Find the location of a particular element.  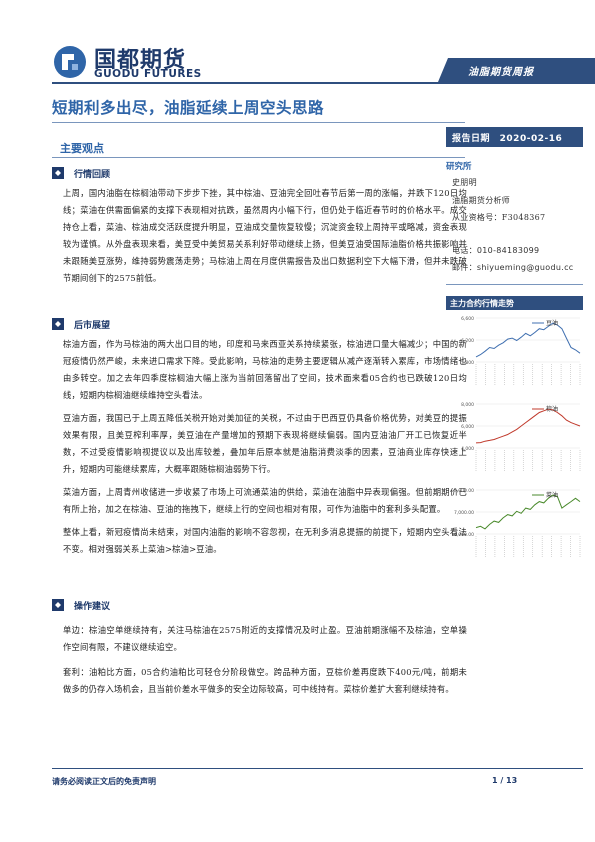

qualification-number: 从业资格号：F3048367 is located at coordinates (499, 217).